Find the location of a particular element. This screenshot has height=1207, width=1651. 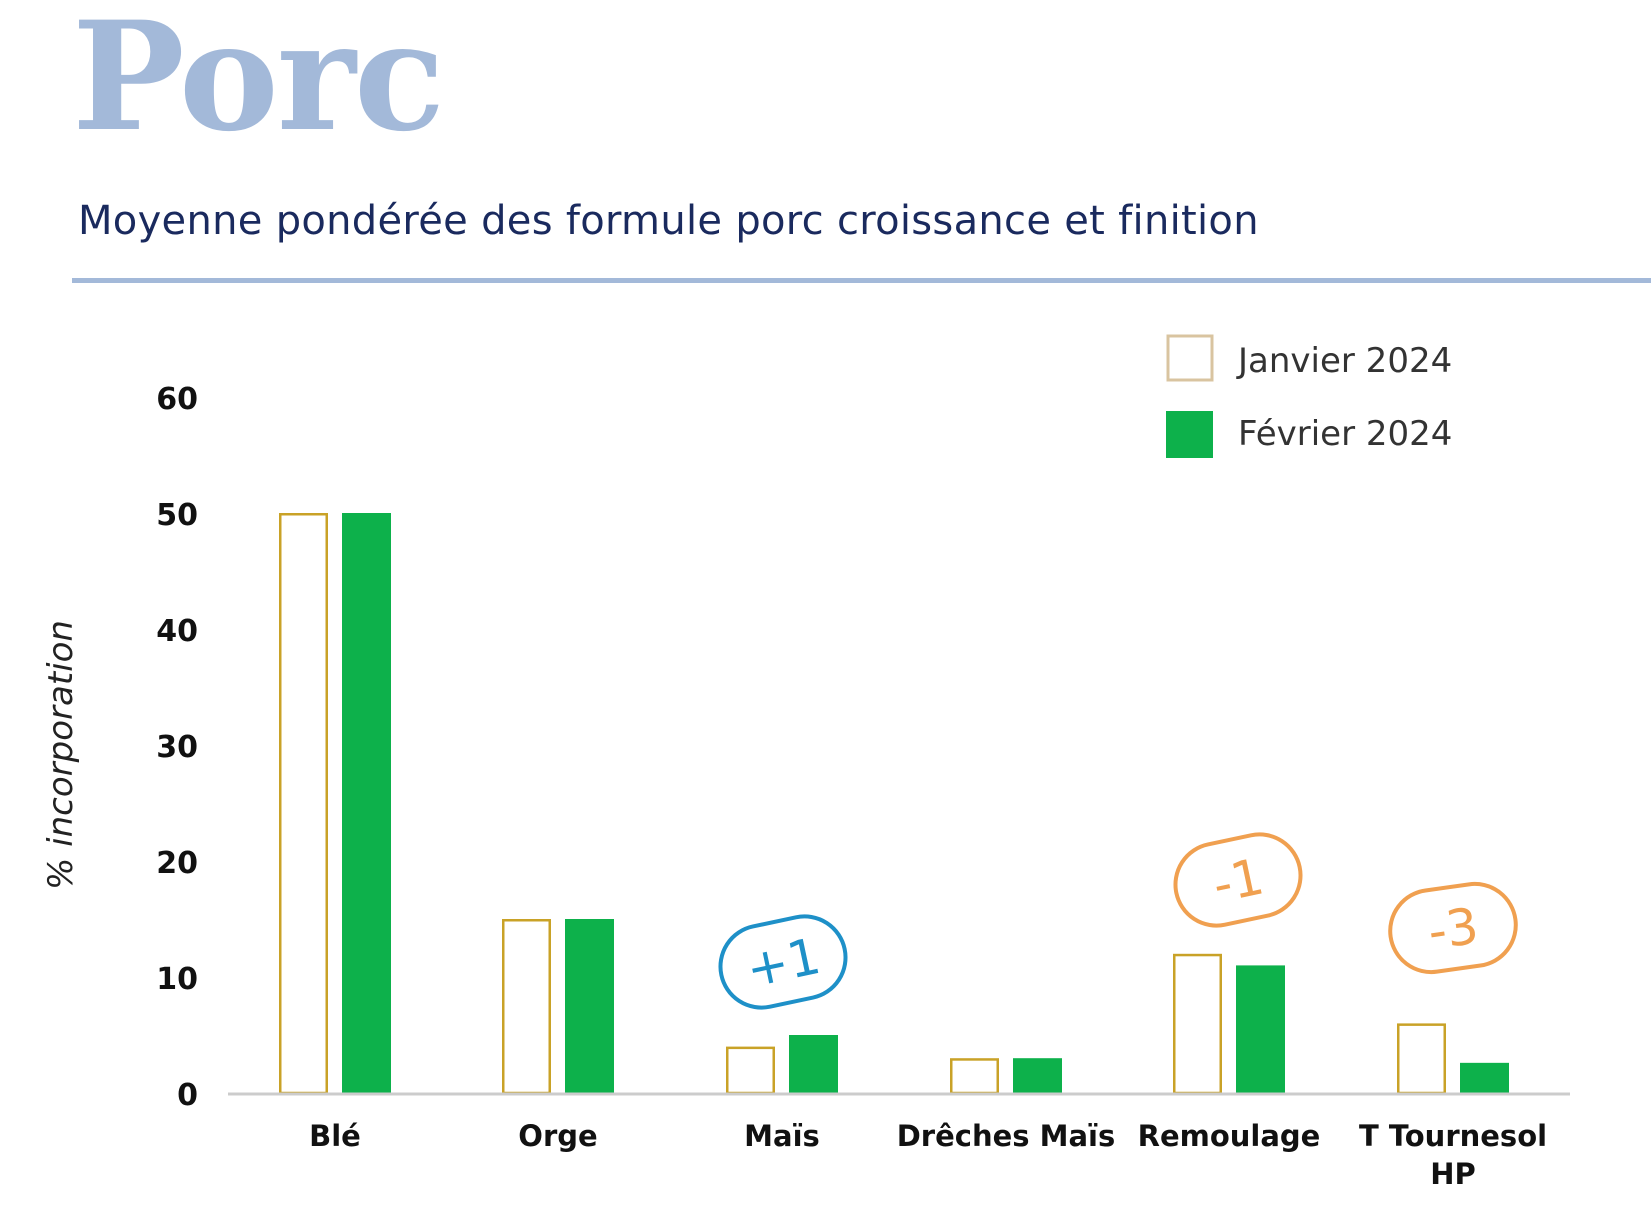

x-tick-label: Maïs is located at coordinates (782, 1136).